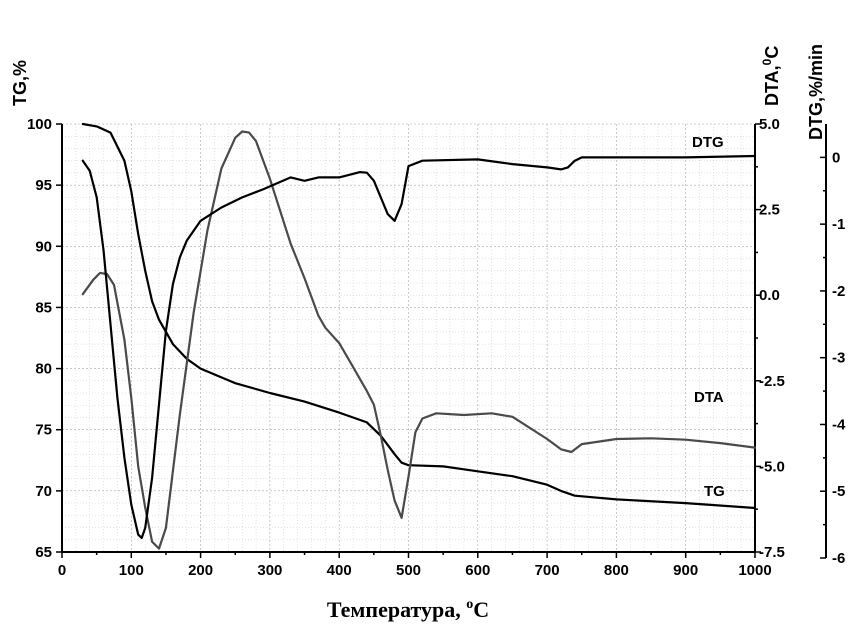 The image size is (860, 632). I want to click on x-tick-label: 800, so click(616, 570).